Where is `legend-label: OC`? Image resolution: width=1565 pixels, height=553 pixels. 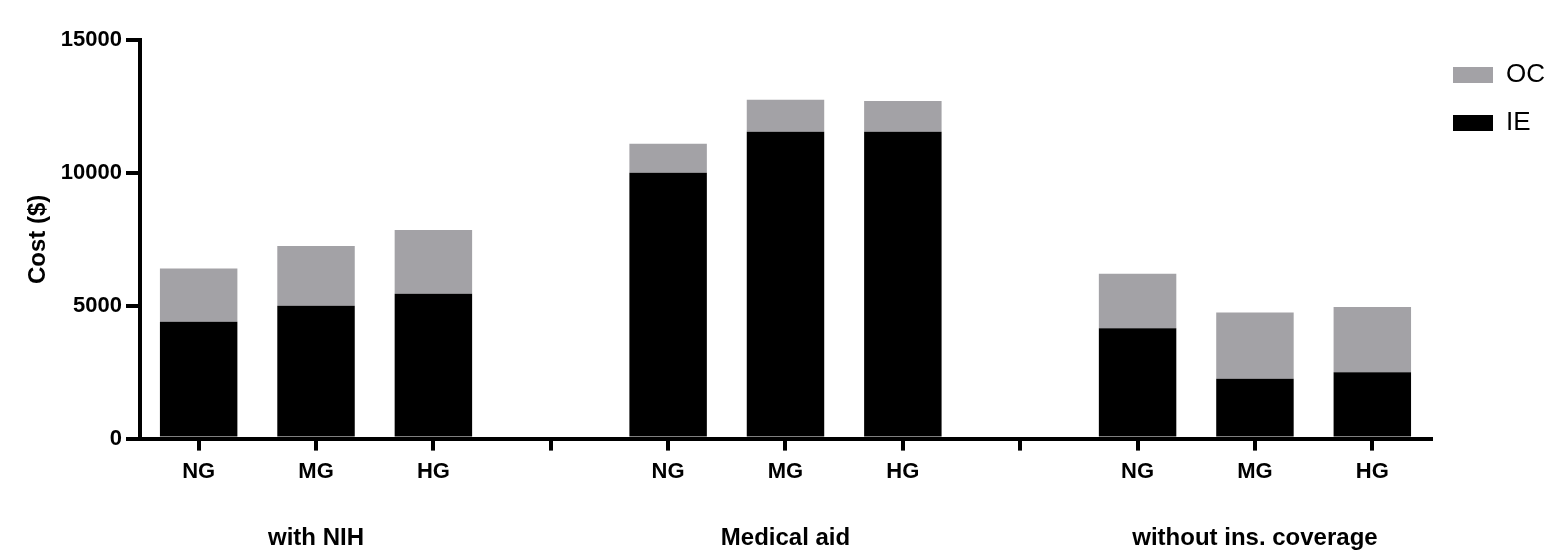 legend-label: OC is located at coordinates (1525, 73).